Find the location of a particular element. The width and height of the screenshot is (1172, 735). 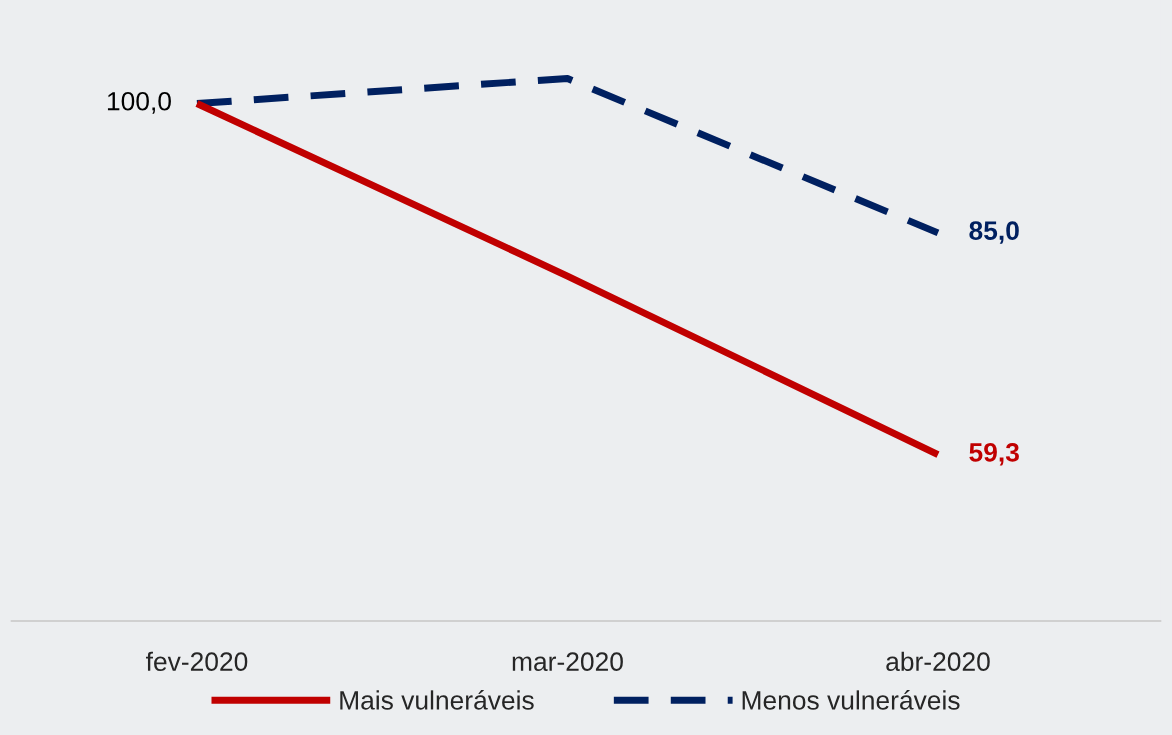

data-label: 59,3 is located at coordinates (994, 454).